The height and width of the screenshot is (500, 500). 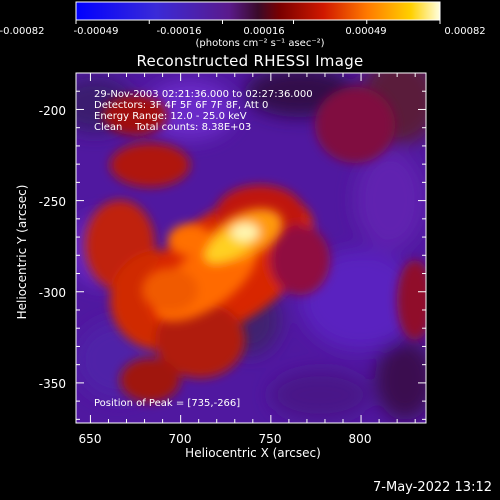 What do you see at coordinates (52, 202) in the screenshot?
I see `y-tick-label: -250` at bounding box center [52, 202].